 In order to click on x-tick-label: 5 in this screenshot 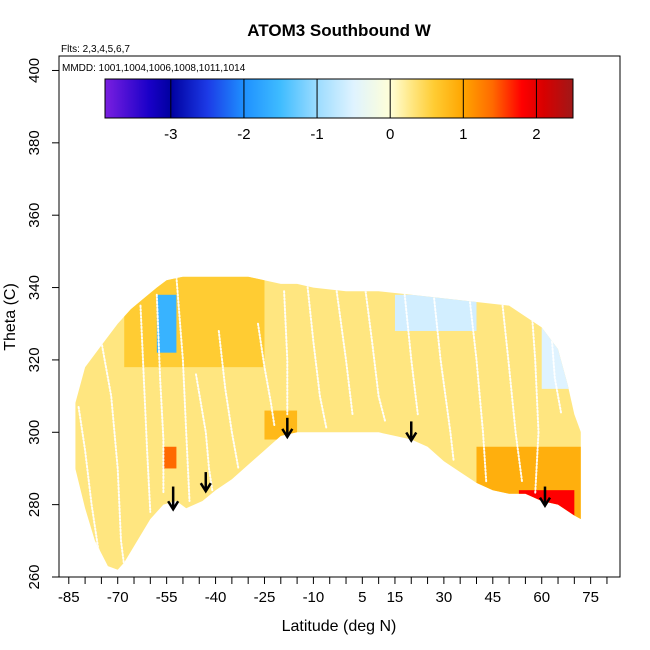, I will do `click(362, 597)`.